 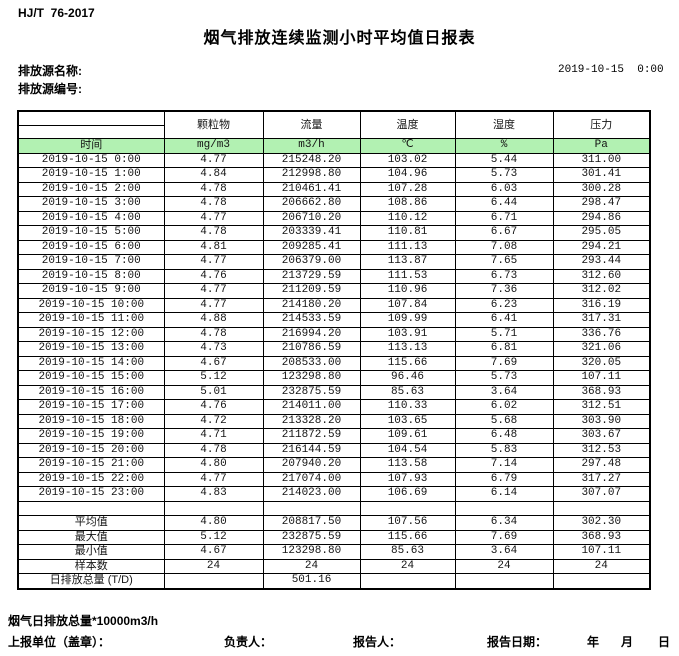 What do you see at coordinates (504, 247) in the screenshot?
I see `value-cell: 7.08` at bounding box center [504, 247].